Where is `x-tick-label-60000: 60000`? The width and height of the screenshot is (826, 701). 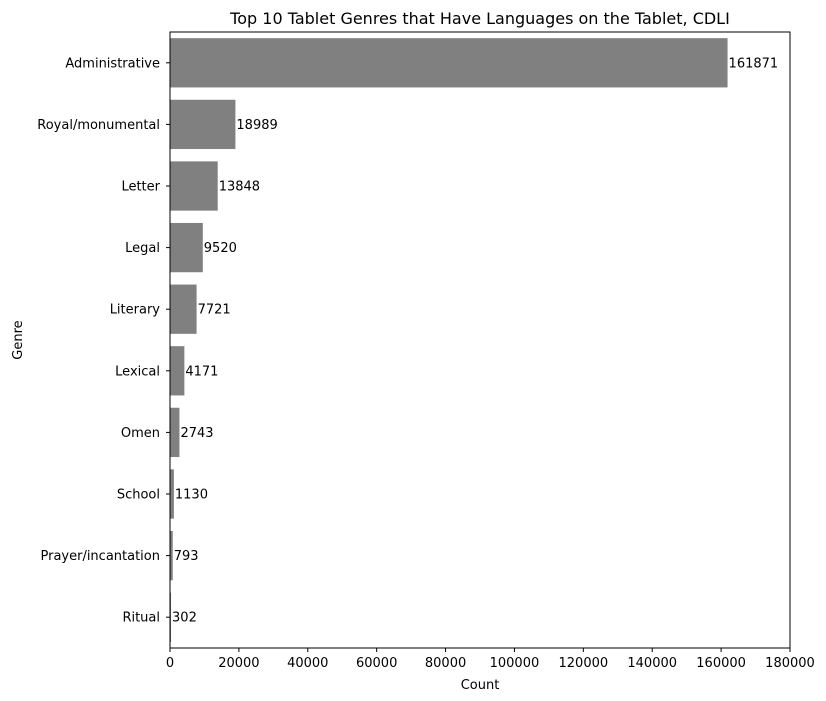 x-tick-label-60000: 60000 is located at coordinates (376, 663).